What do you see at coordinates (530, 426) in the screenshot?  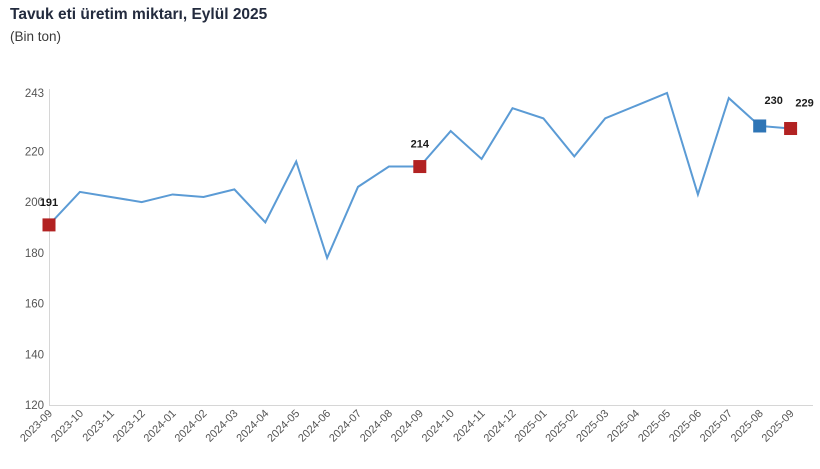 I see `x-axis-tick-label: 2025-01` at bounding box center [530, 426].